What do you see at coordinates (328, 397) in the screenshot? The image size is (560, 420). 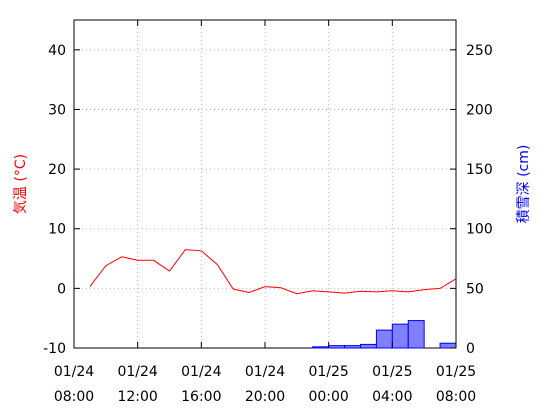 I see `x-tick-label-time: 00:00` at bounding box center [328, 397].